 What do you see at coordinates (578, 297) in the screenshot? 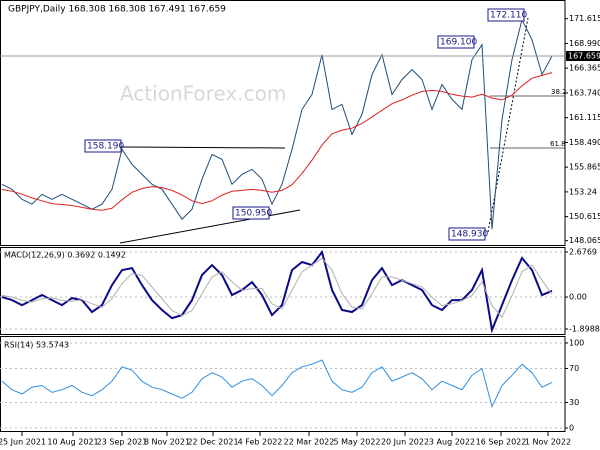
I see `y-tick-label: 0.00` at bounding box center [578, 297].